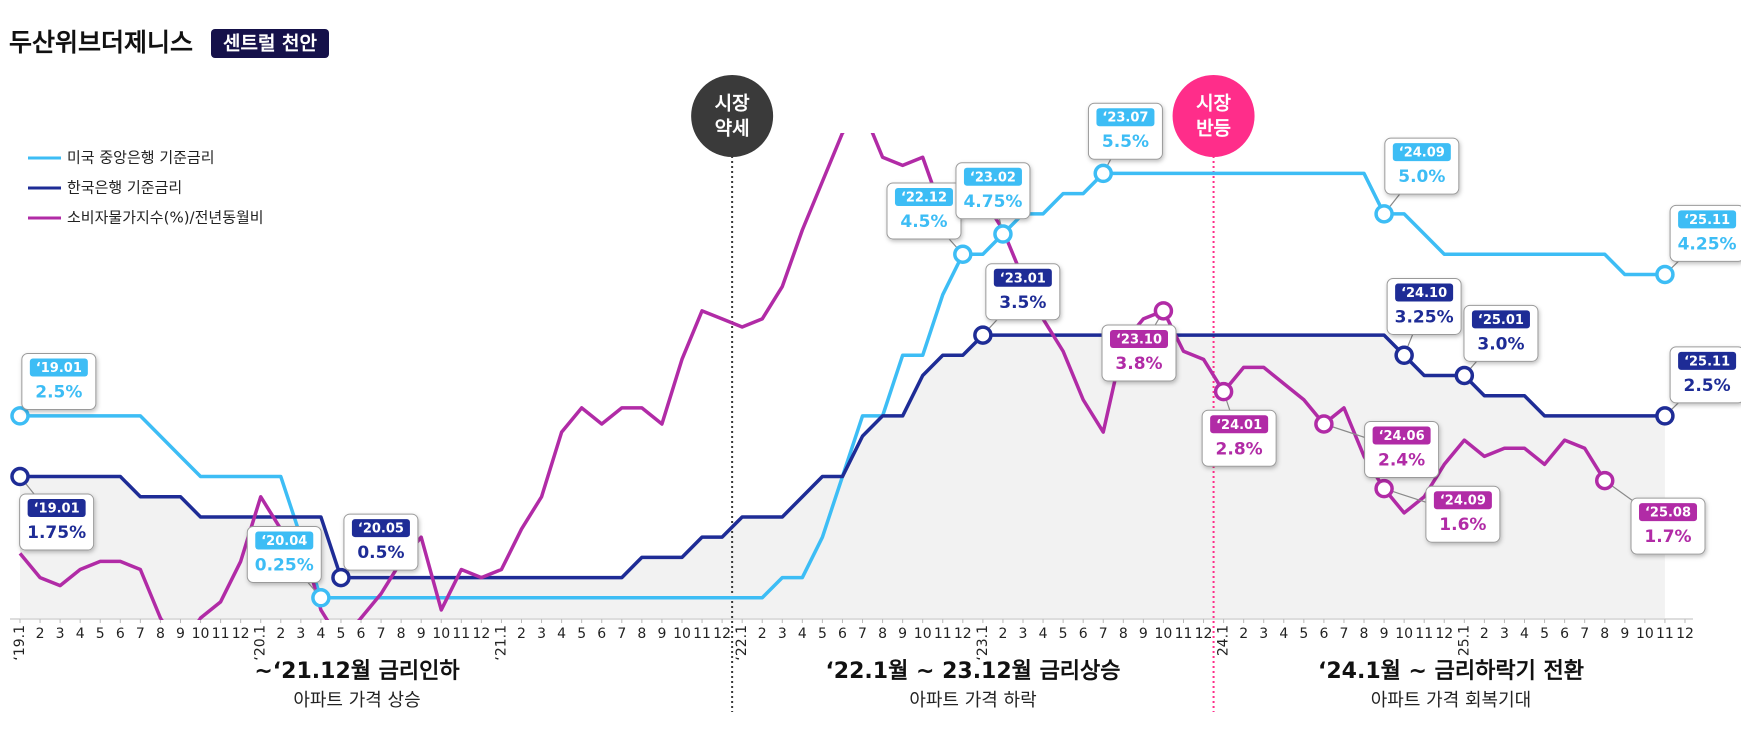  What do you see at coordinates (983, 643) in the screenshot?
I see `x-tick-label: ‘23.1` at bounding box center [983, 643].